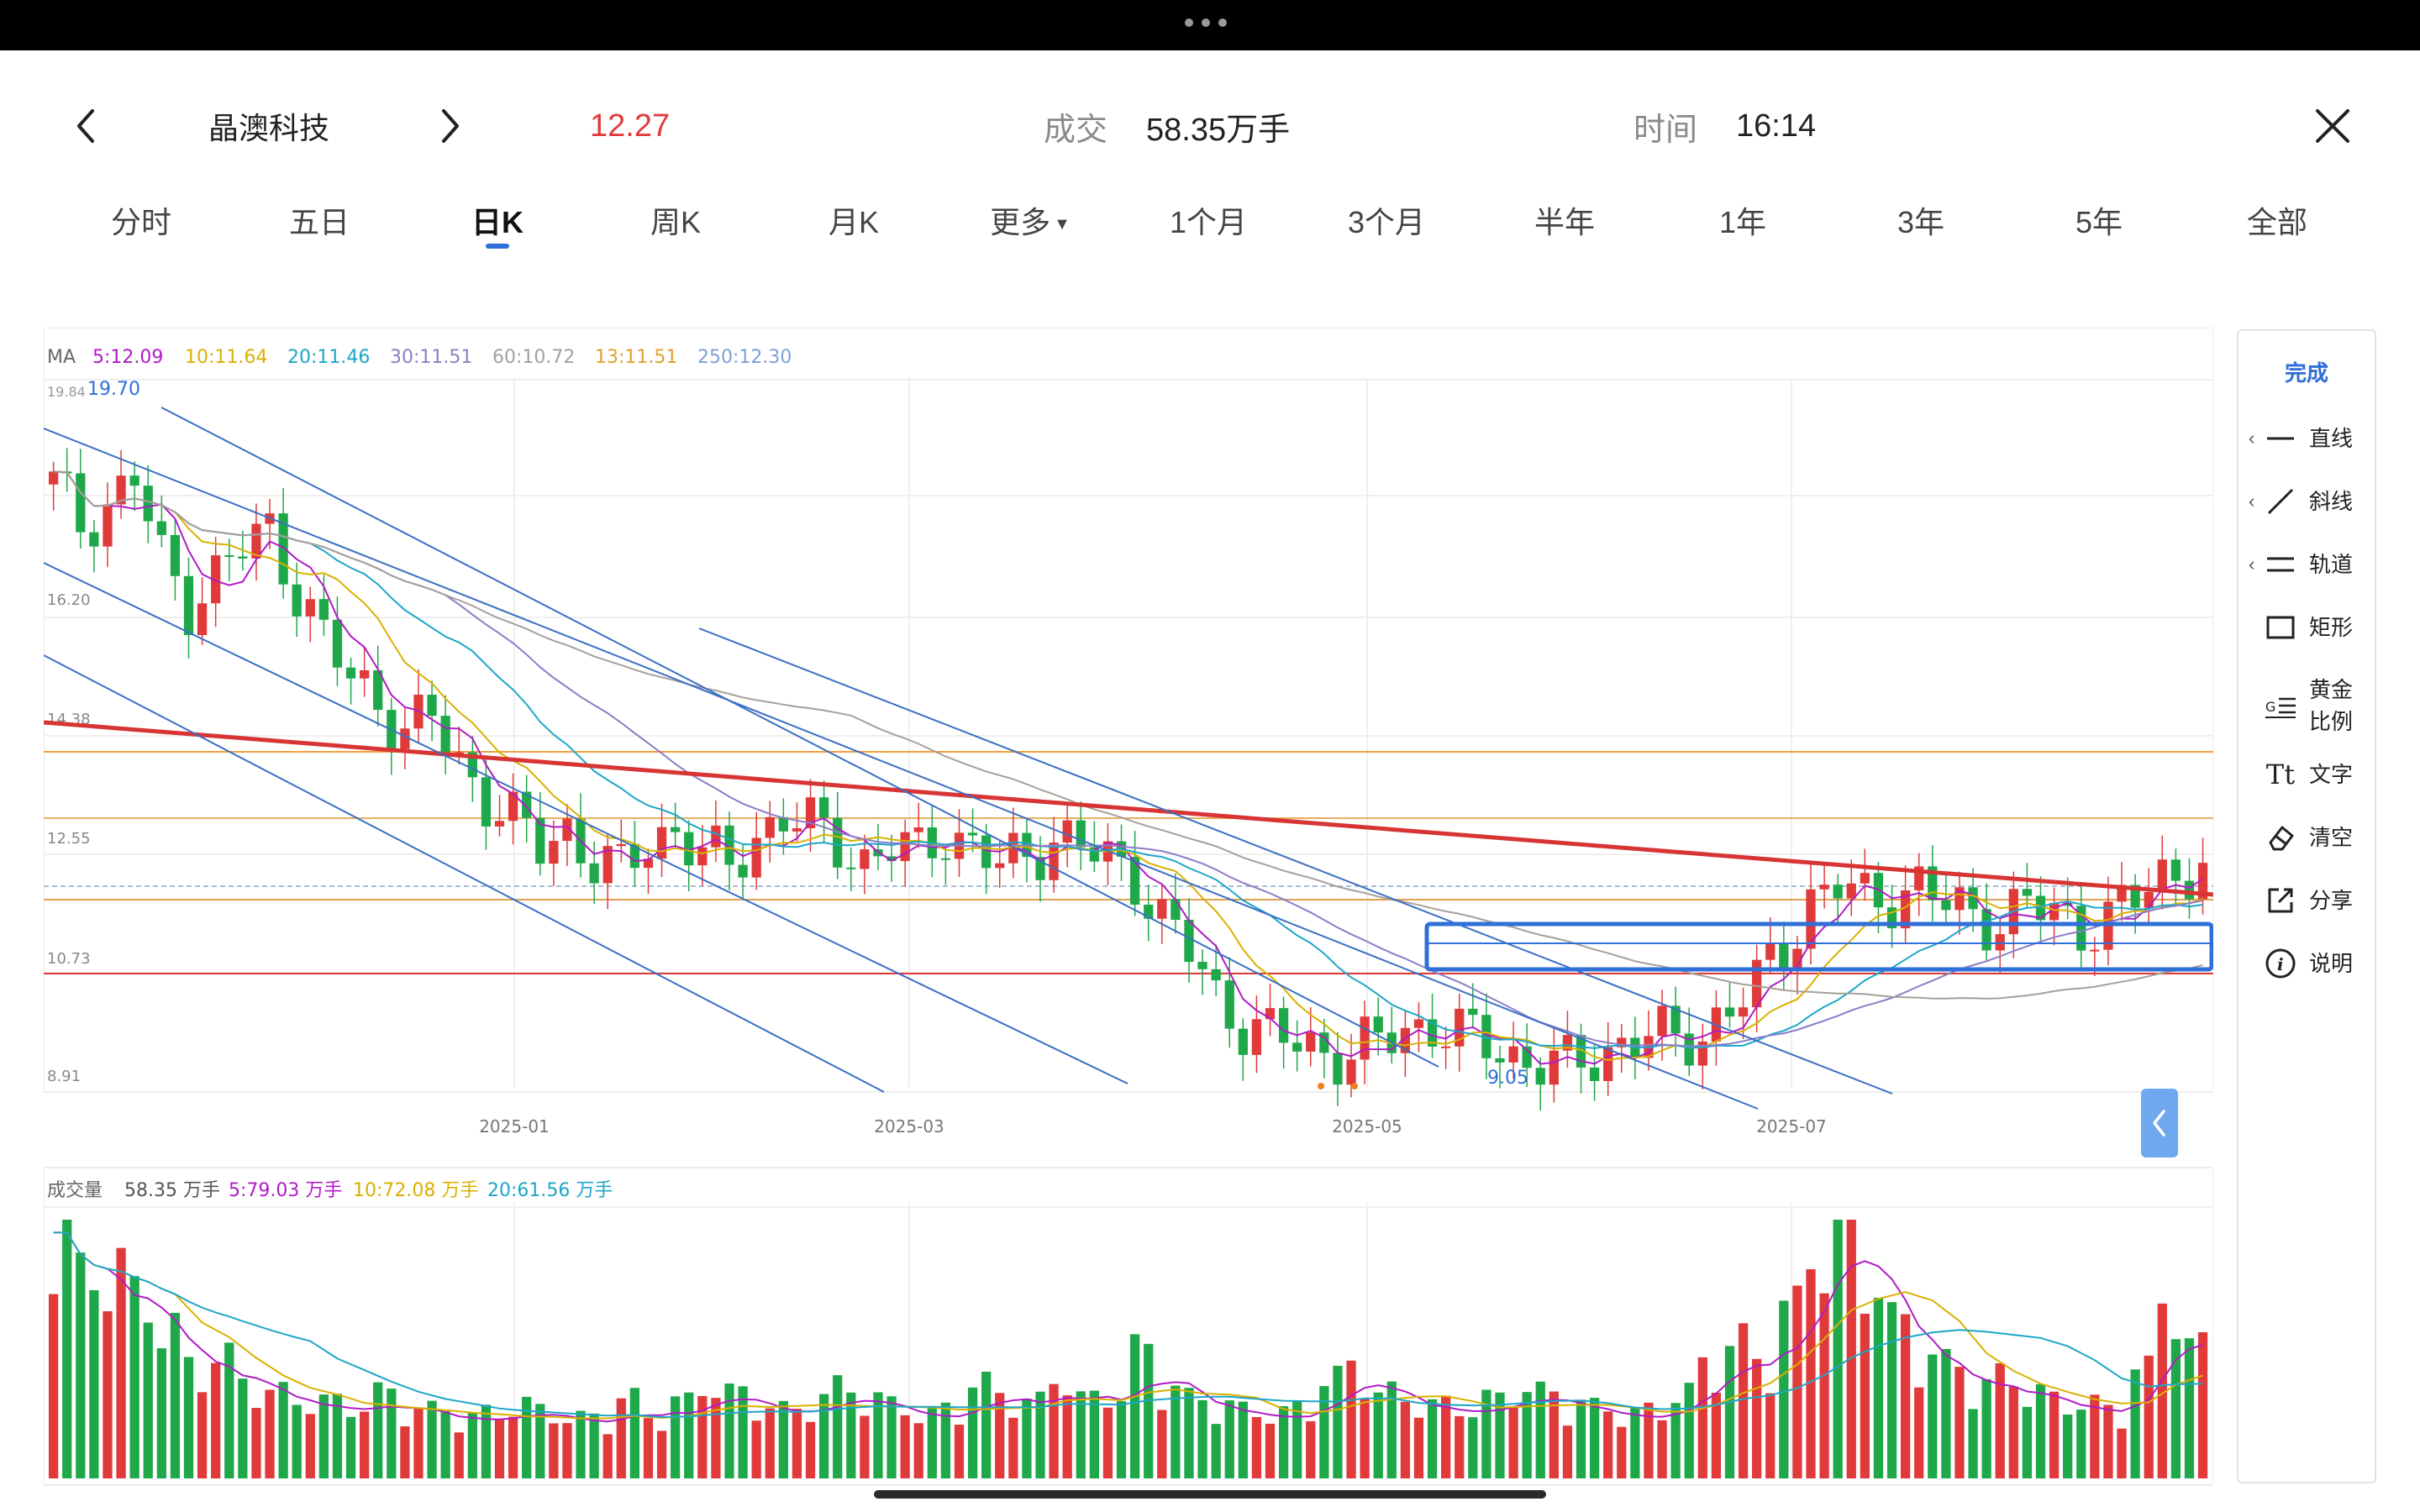 This screenshot has width=2420, height=1512. What do you see at coordinates (2280, 837) in the screenshot?
I see `eraser-icon` at bounding box center [2280, 837].